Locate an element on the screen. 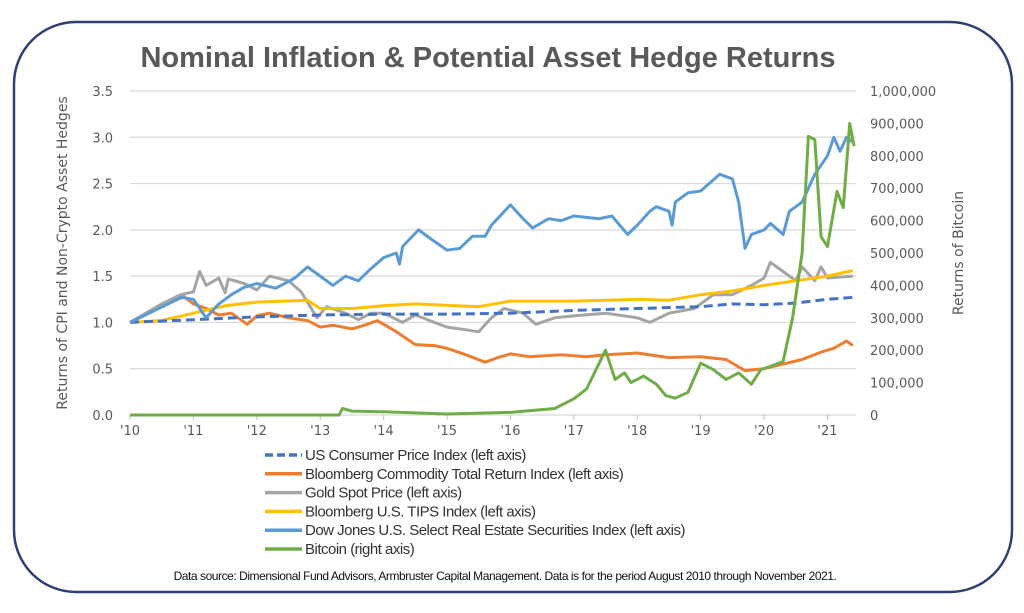  legend-item: Bitcoin (right axis) is located at coordinates (340, 549).